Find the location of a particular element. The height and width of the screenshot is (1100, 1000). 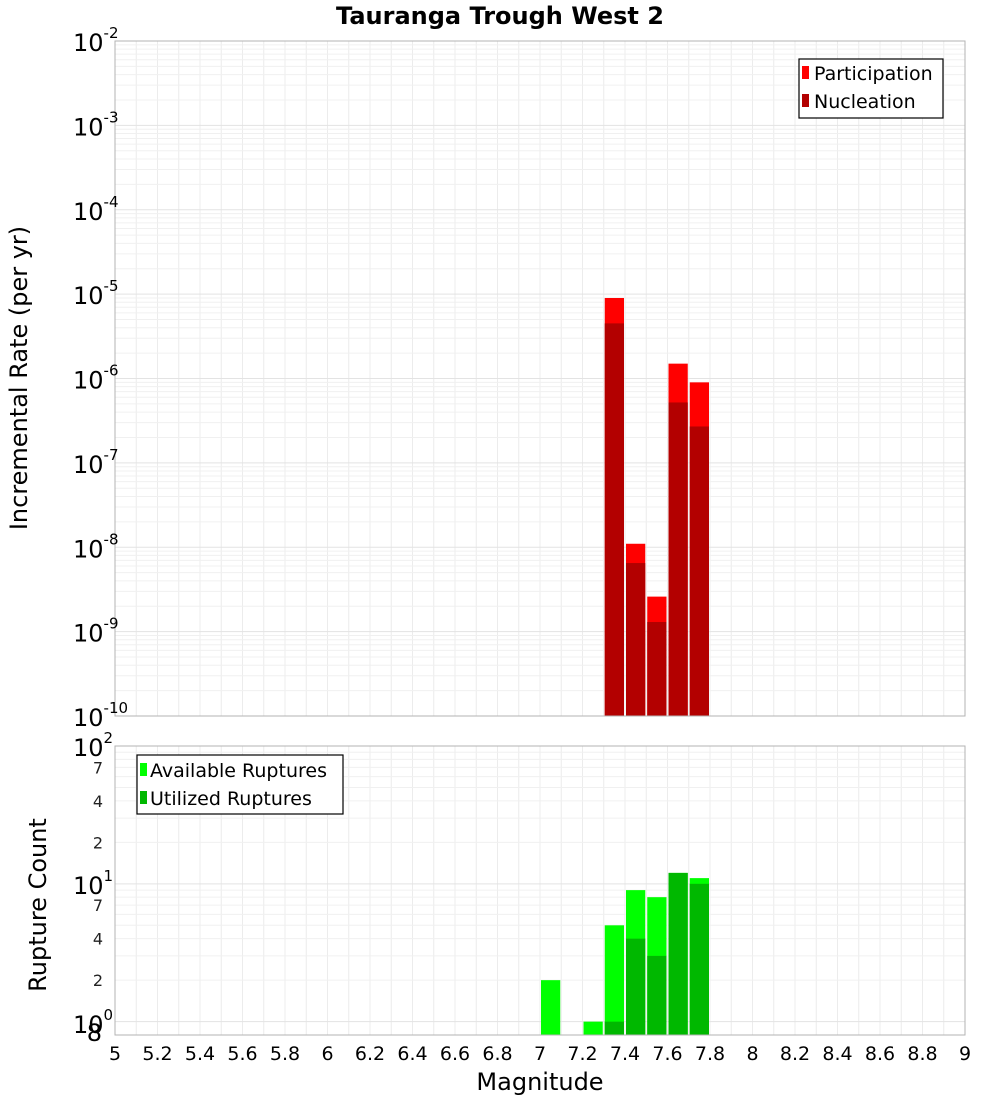

count-y-major-tick-label: 10¹ is located at coordinates (93, 883).